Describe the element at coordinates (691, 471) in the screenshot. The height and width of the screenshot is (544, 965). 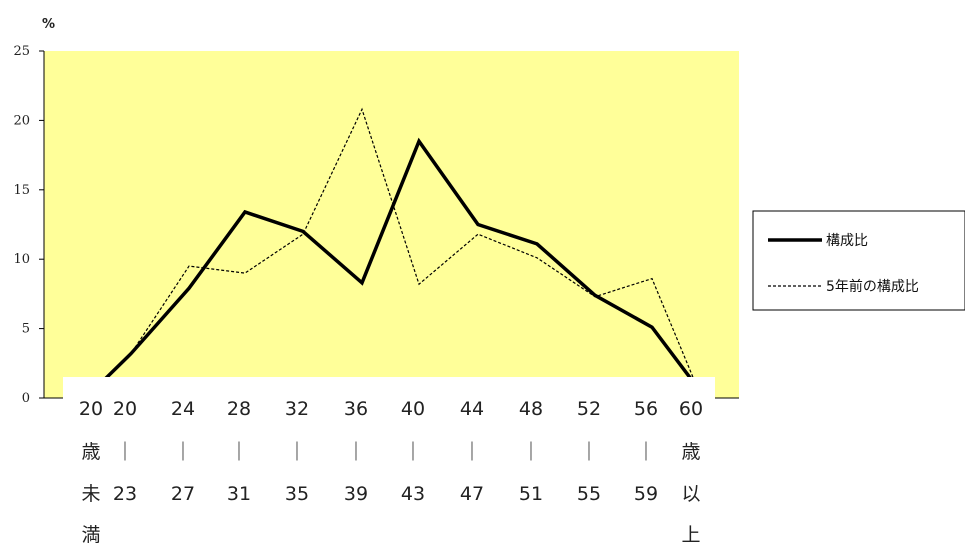
I see `x-category-label: 60 歳以上` at that location.